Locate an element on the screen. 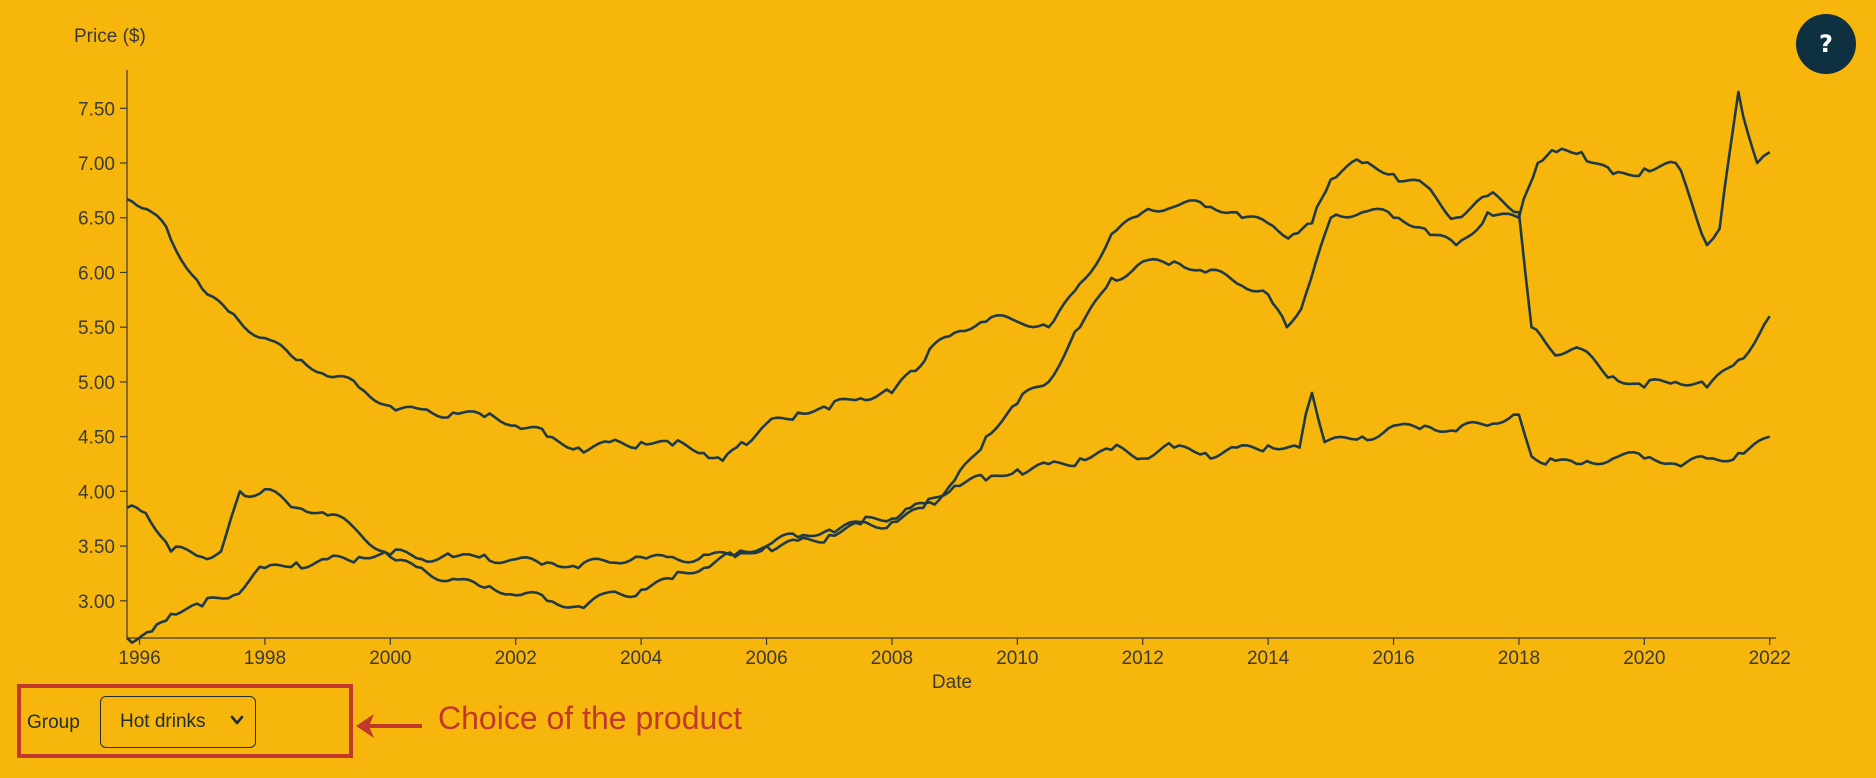 This screenshot has height=778, width=1876. group-select-value: Hot drinks is located at coordinates (163, 721).